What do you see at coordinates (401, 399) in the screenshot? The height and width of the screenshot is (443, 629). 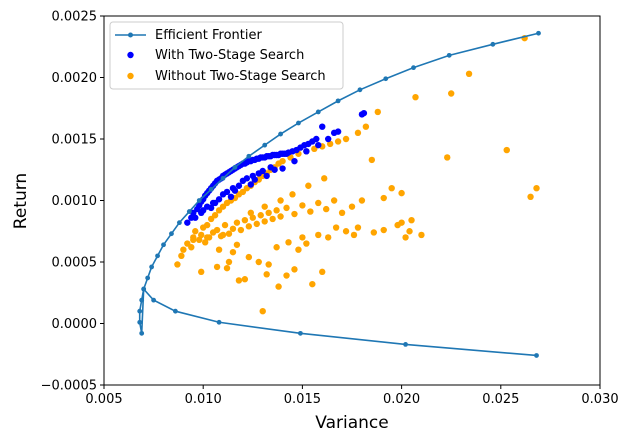 I see `x-tick-label: 0.020` at bounding box center [401, 399].